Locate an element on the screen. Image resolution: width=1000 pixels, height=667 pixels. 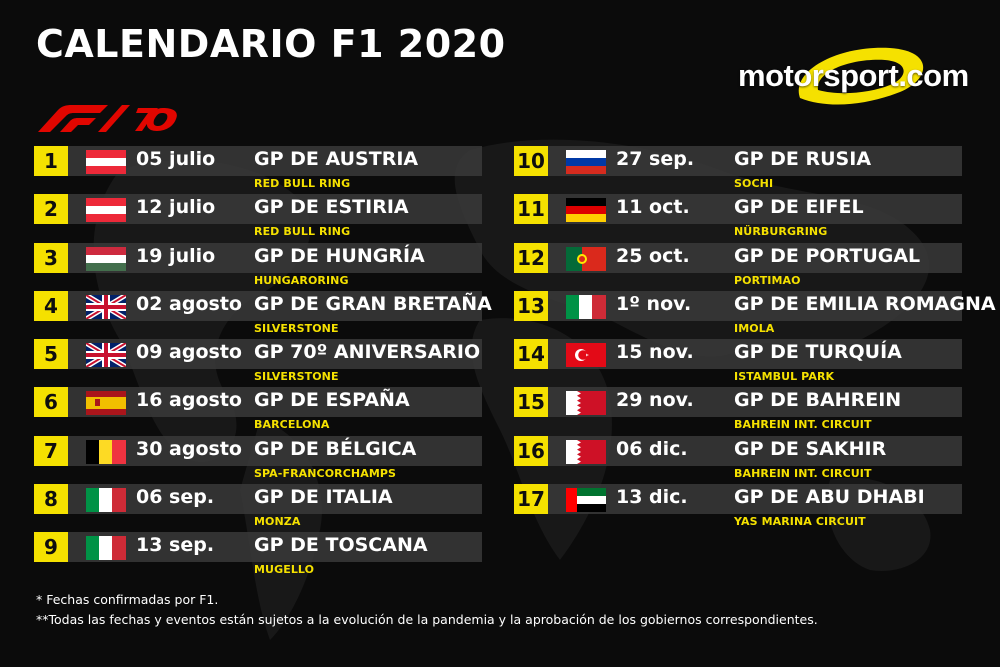
spain-flag-icon is located at coordinates (106, 403).